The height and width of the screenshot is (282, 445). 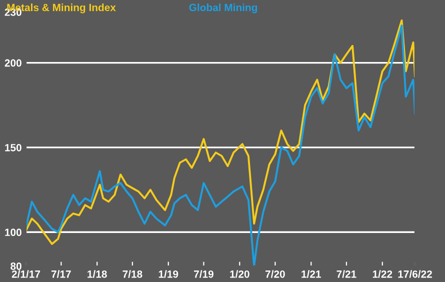 I want to click on x-tick-label: 1/22, so click(x=382, y=274).